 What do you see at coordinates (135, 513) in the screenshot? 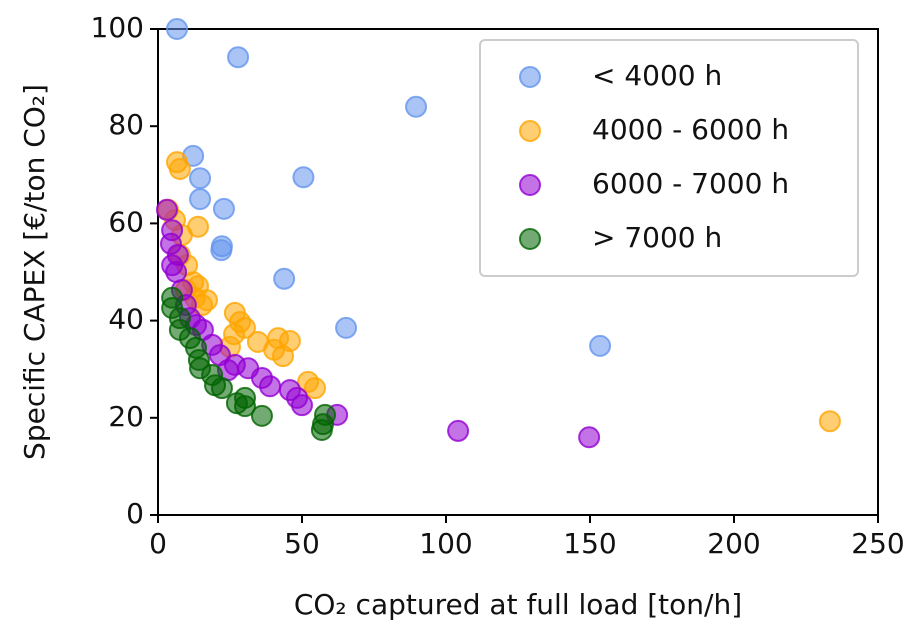
I see `y-tick-label: 0` at bounding box center [135, 513].